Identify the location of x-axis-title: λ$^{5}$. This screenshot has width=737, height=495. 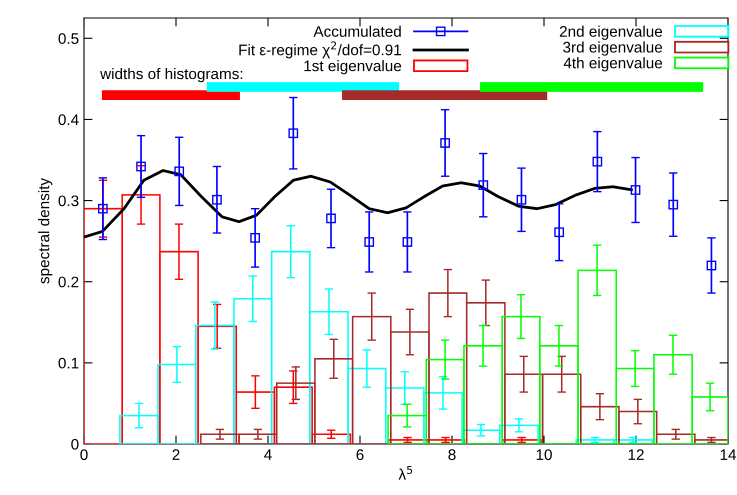
(405, 473).